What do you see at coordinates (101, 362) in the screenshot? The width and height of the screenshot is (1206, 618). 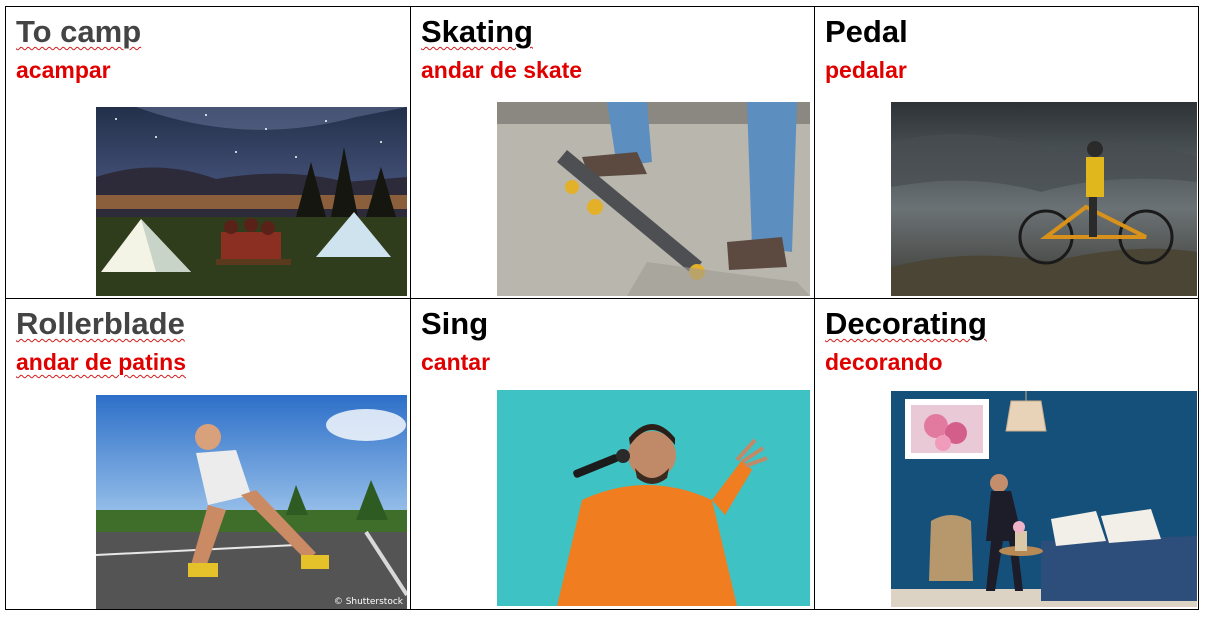 I see `card-translation: andar de patins` at bounding box center [101, 362].